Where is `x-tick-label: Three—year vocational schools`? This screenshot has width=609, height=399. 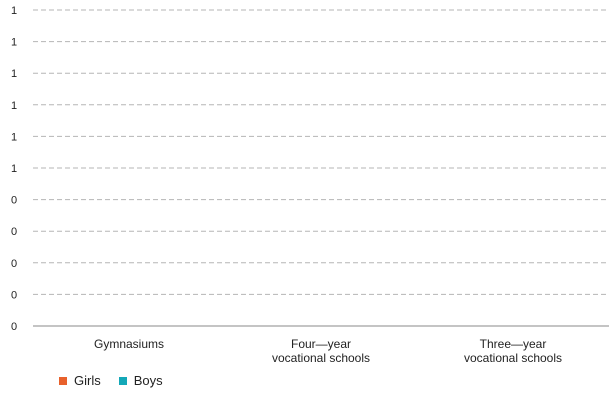
x-tick-label: Three—year vocational schools is located at coordinates (513, 351).